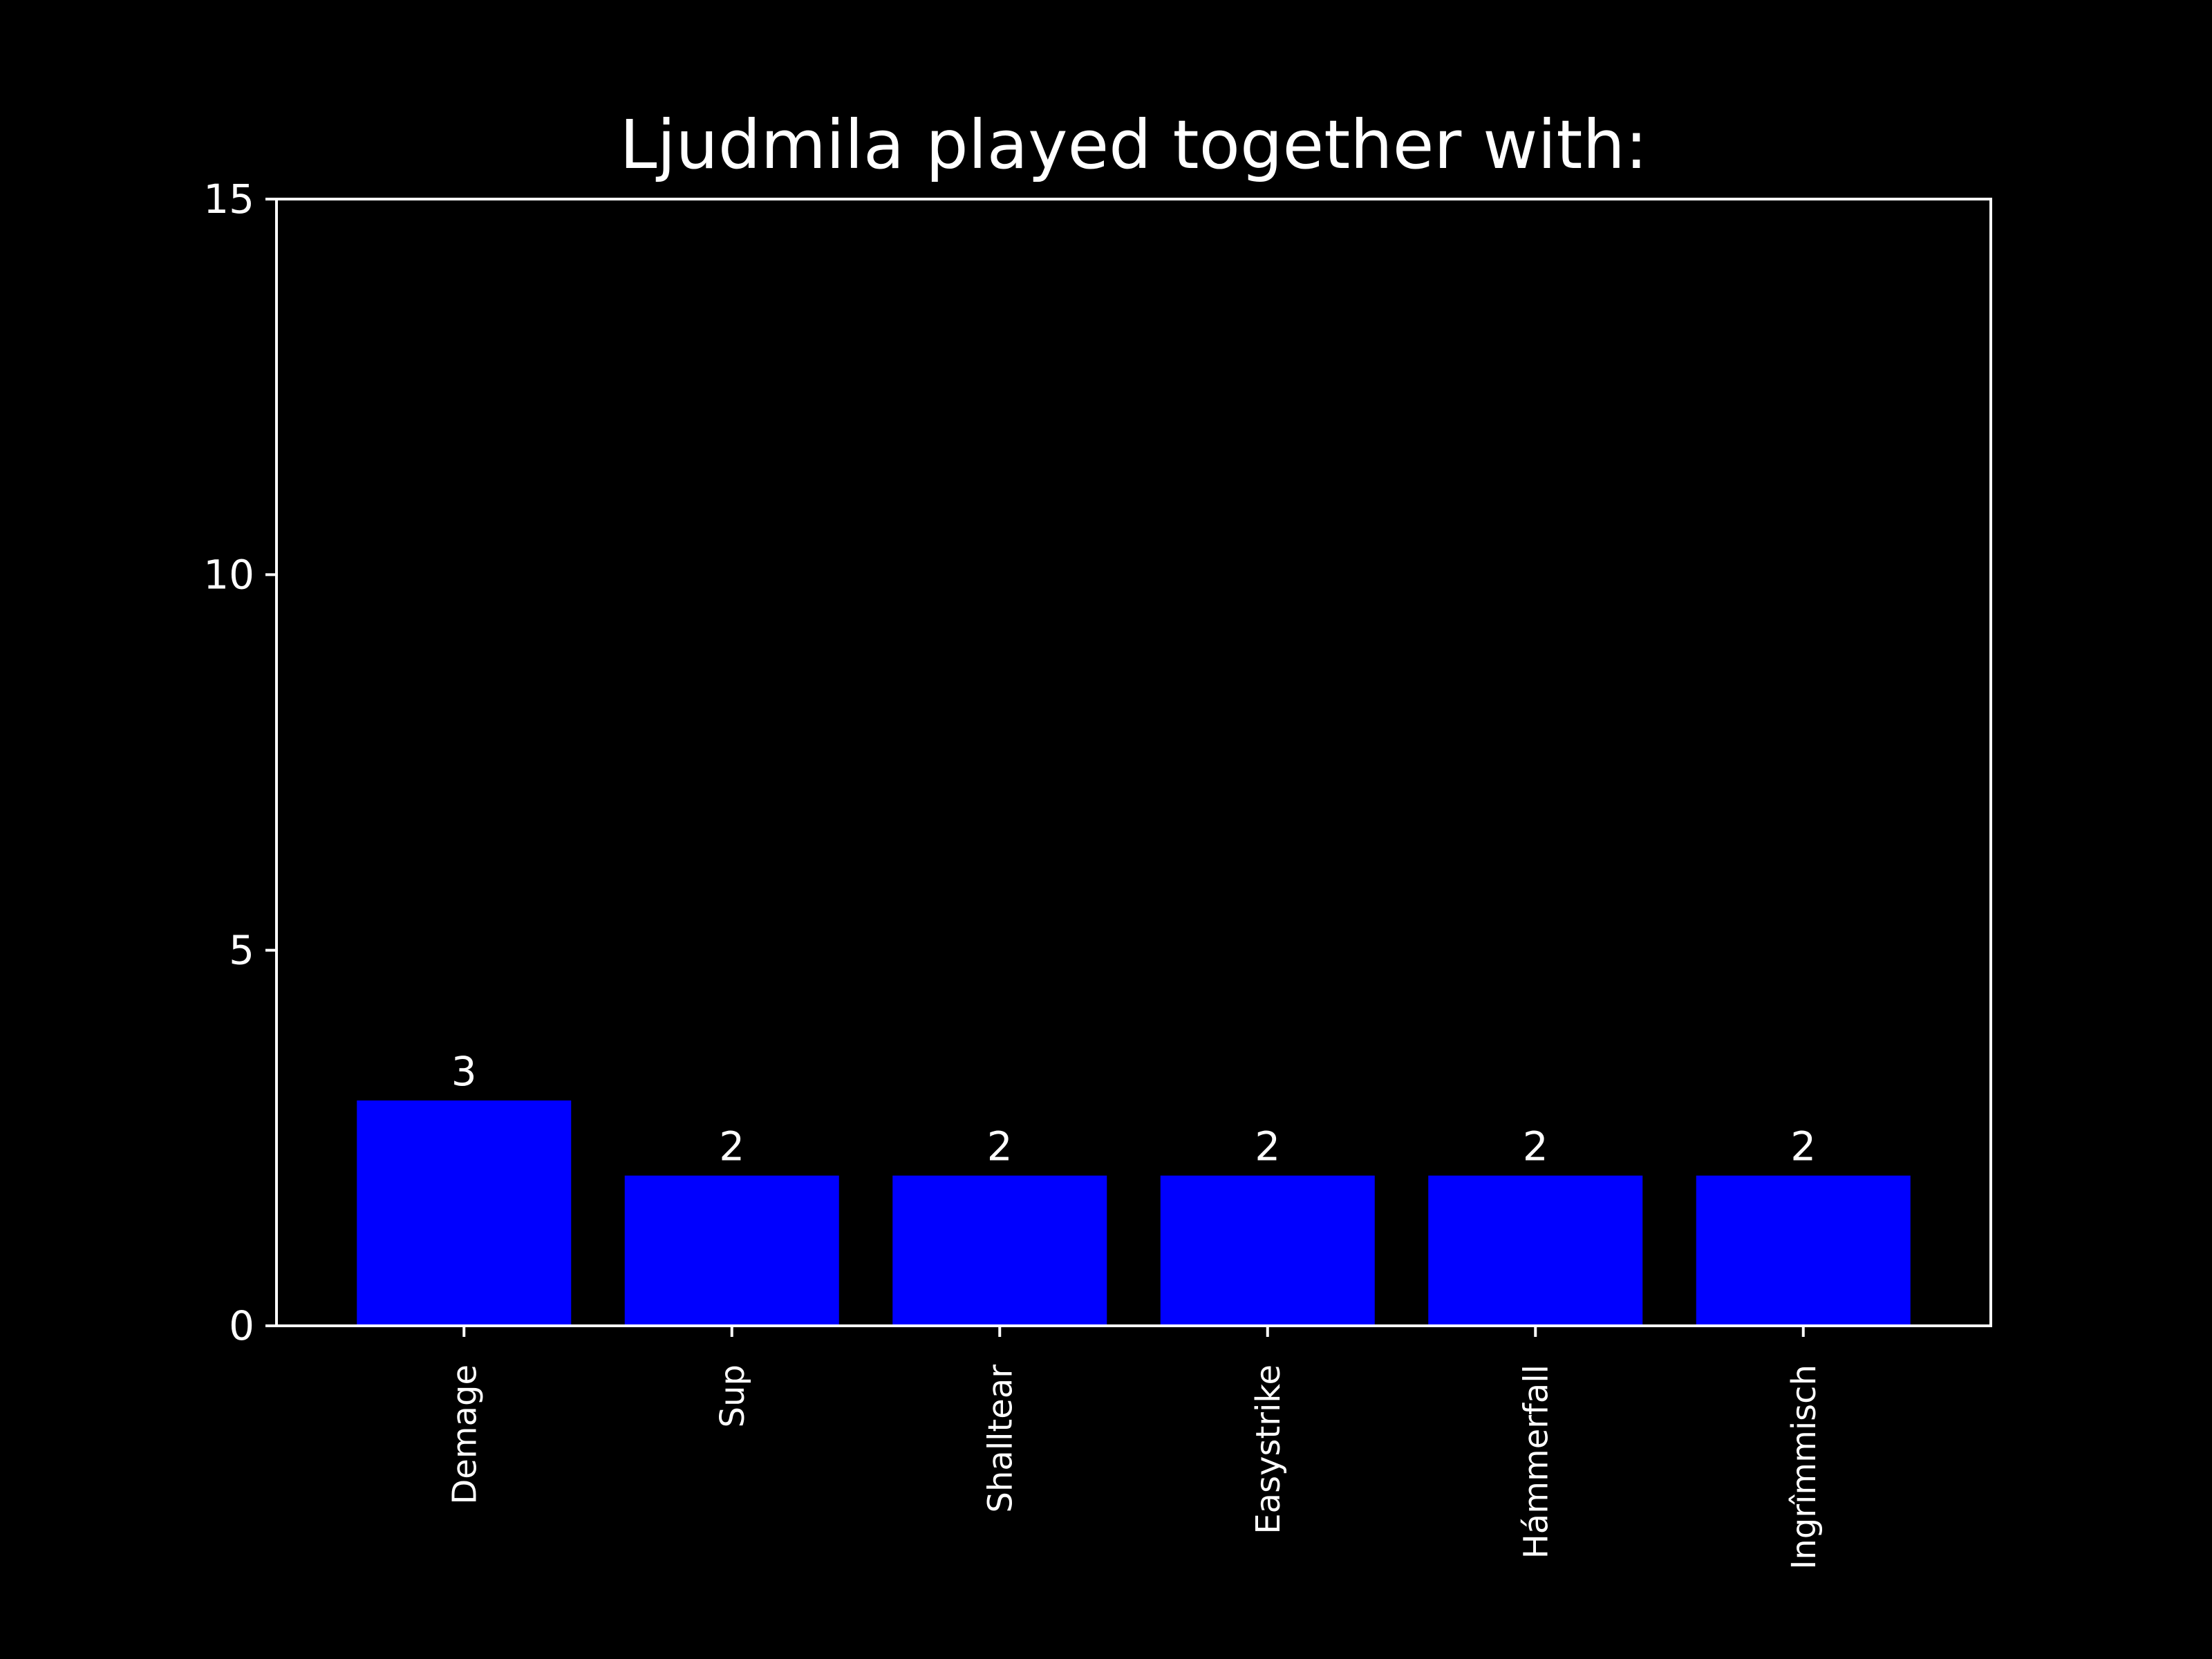  Describe the element at coordinates (732, 1146) in the screenshot. I see `bar-value-label-1: 2` at that location.